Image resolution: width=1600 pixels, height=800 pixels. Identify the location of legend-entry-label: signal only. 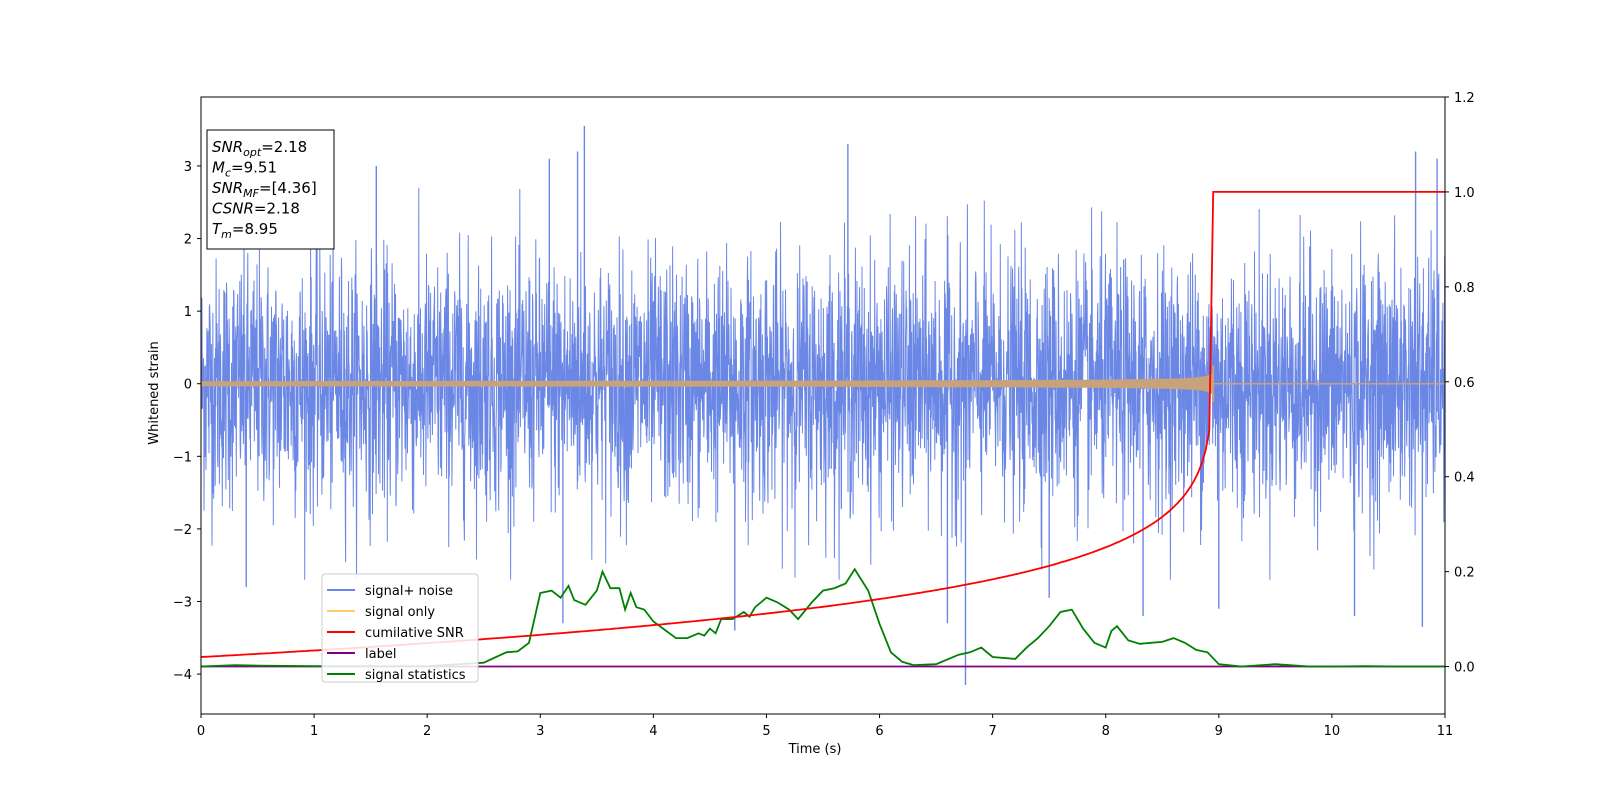
(400, 612).